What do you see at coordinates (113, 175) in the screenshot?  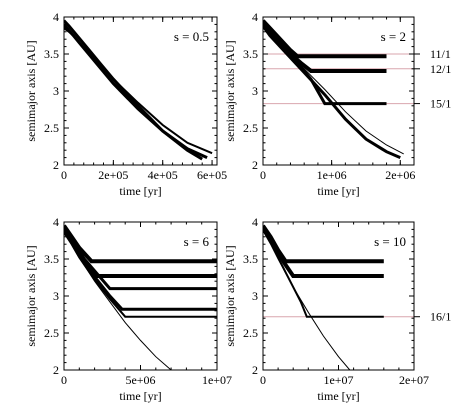 I see `x-tick-label: 2e+05` at bounding box center [113, 175].